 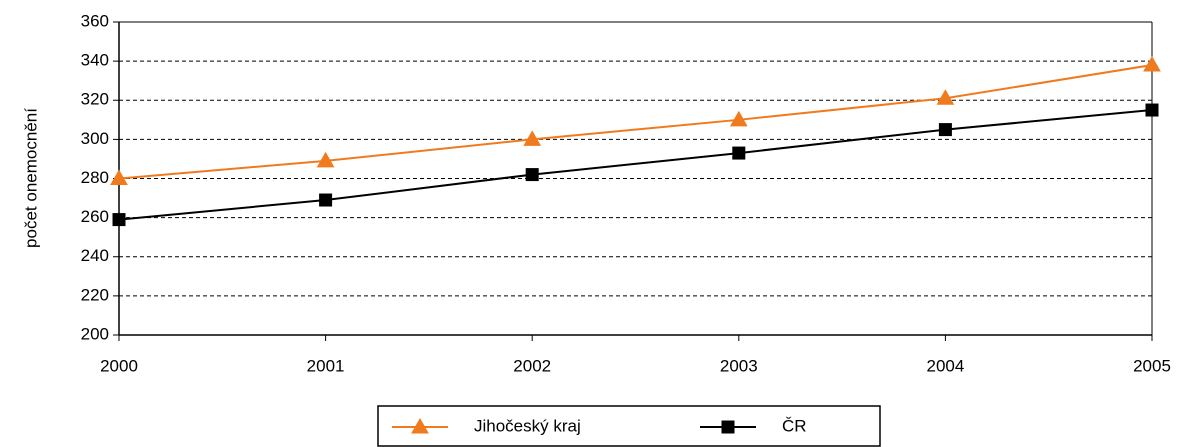 What do you see at coordinates (95, 20) in the screenshot?
I see `y-tick-label: 360` at bounding box center [95, 20].